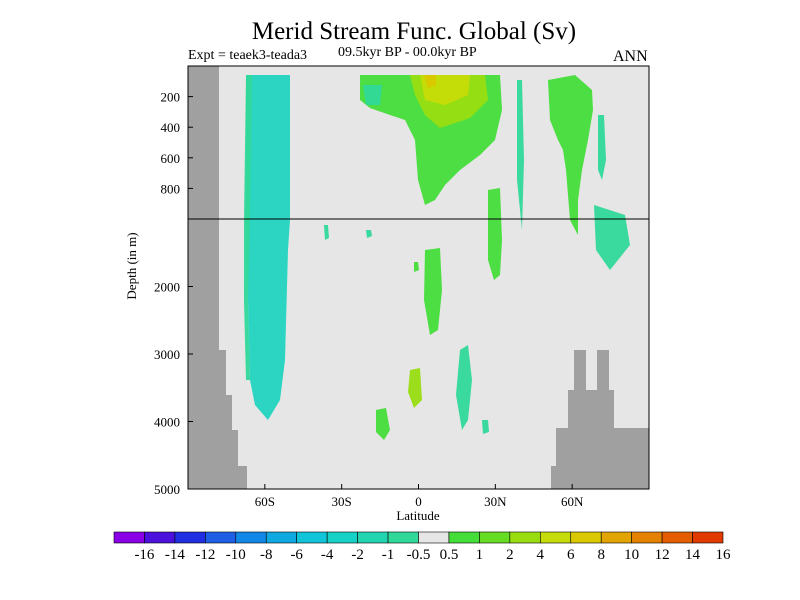 The image size is (800, 600). Describe the element at coordinates (372, 95) in the screenshot. I see `nadw-west-bit` at that location.